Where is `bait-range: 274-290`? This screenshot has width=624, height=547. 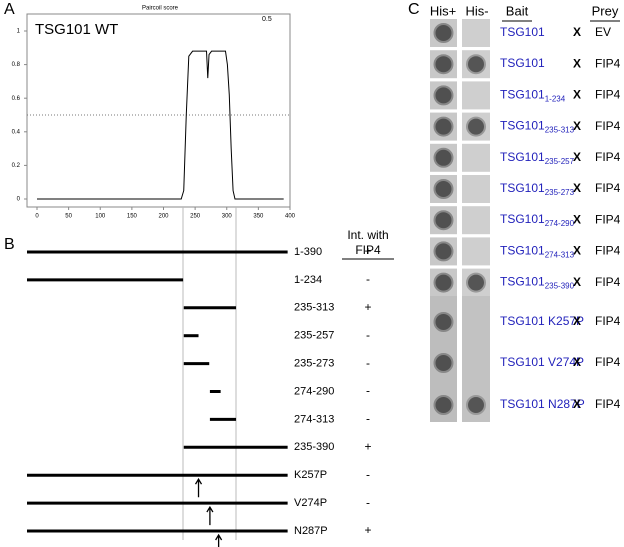
bait-range: 274-290 is located at coordinates (560, 223).